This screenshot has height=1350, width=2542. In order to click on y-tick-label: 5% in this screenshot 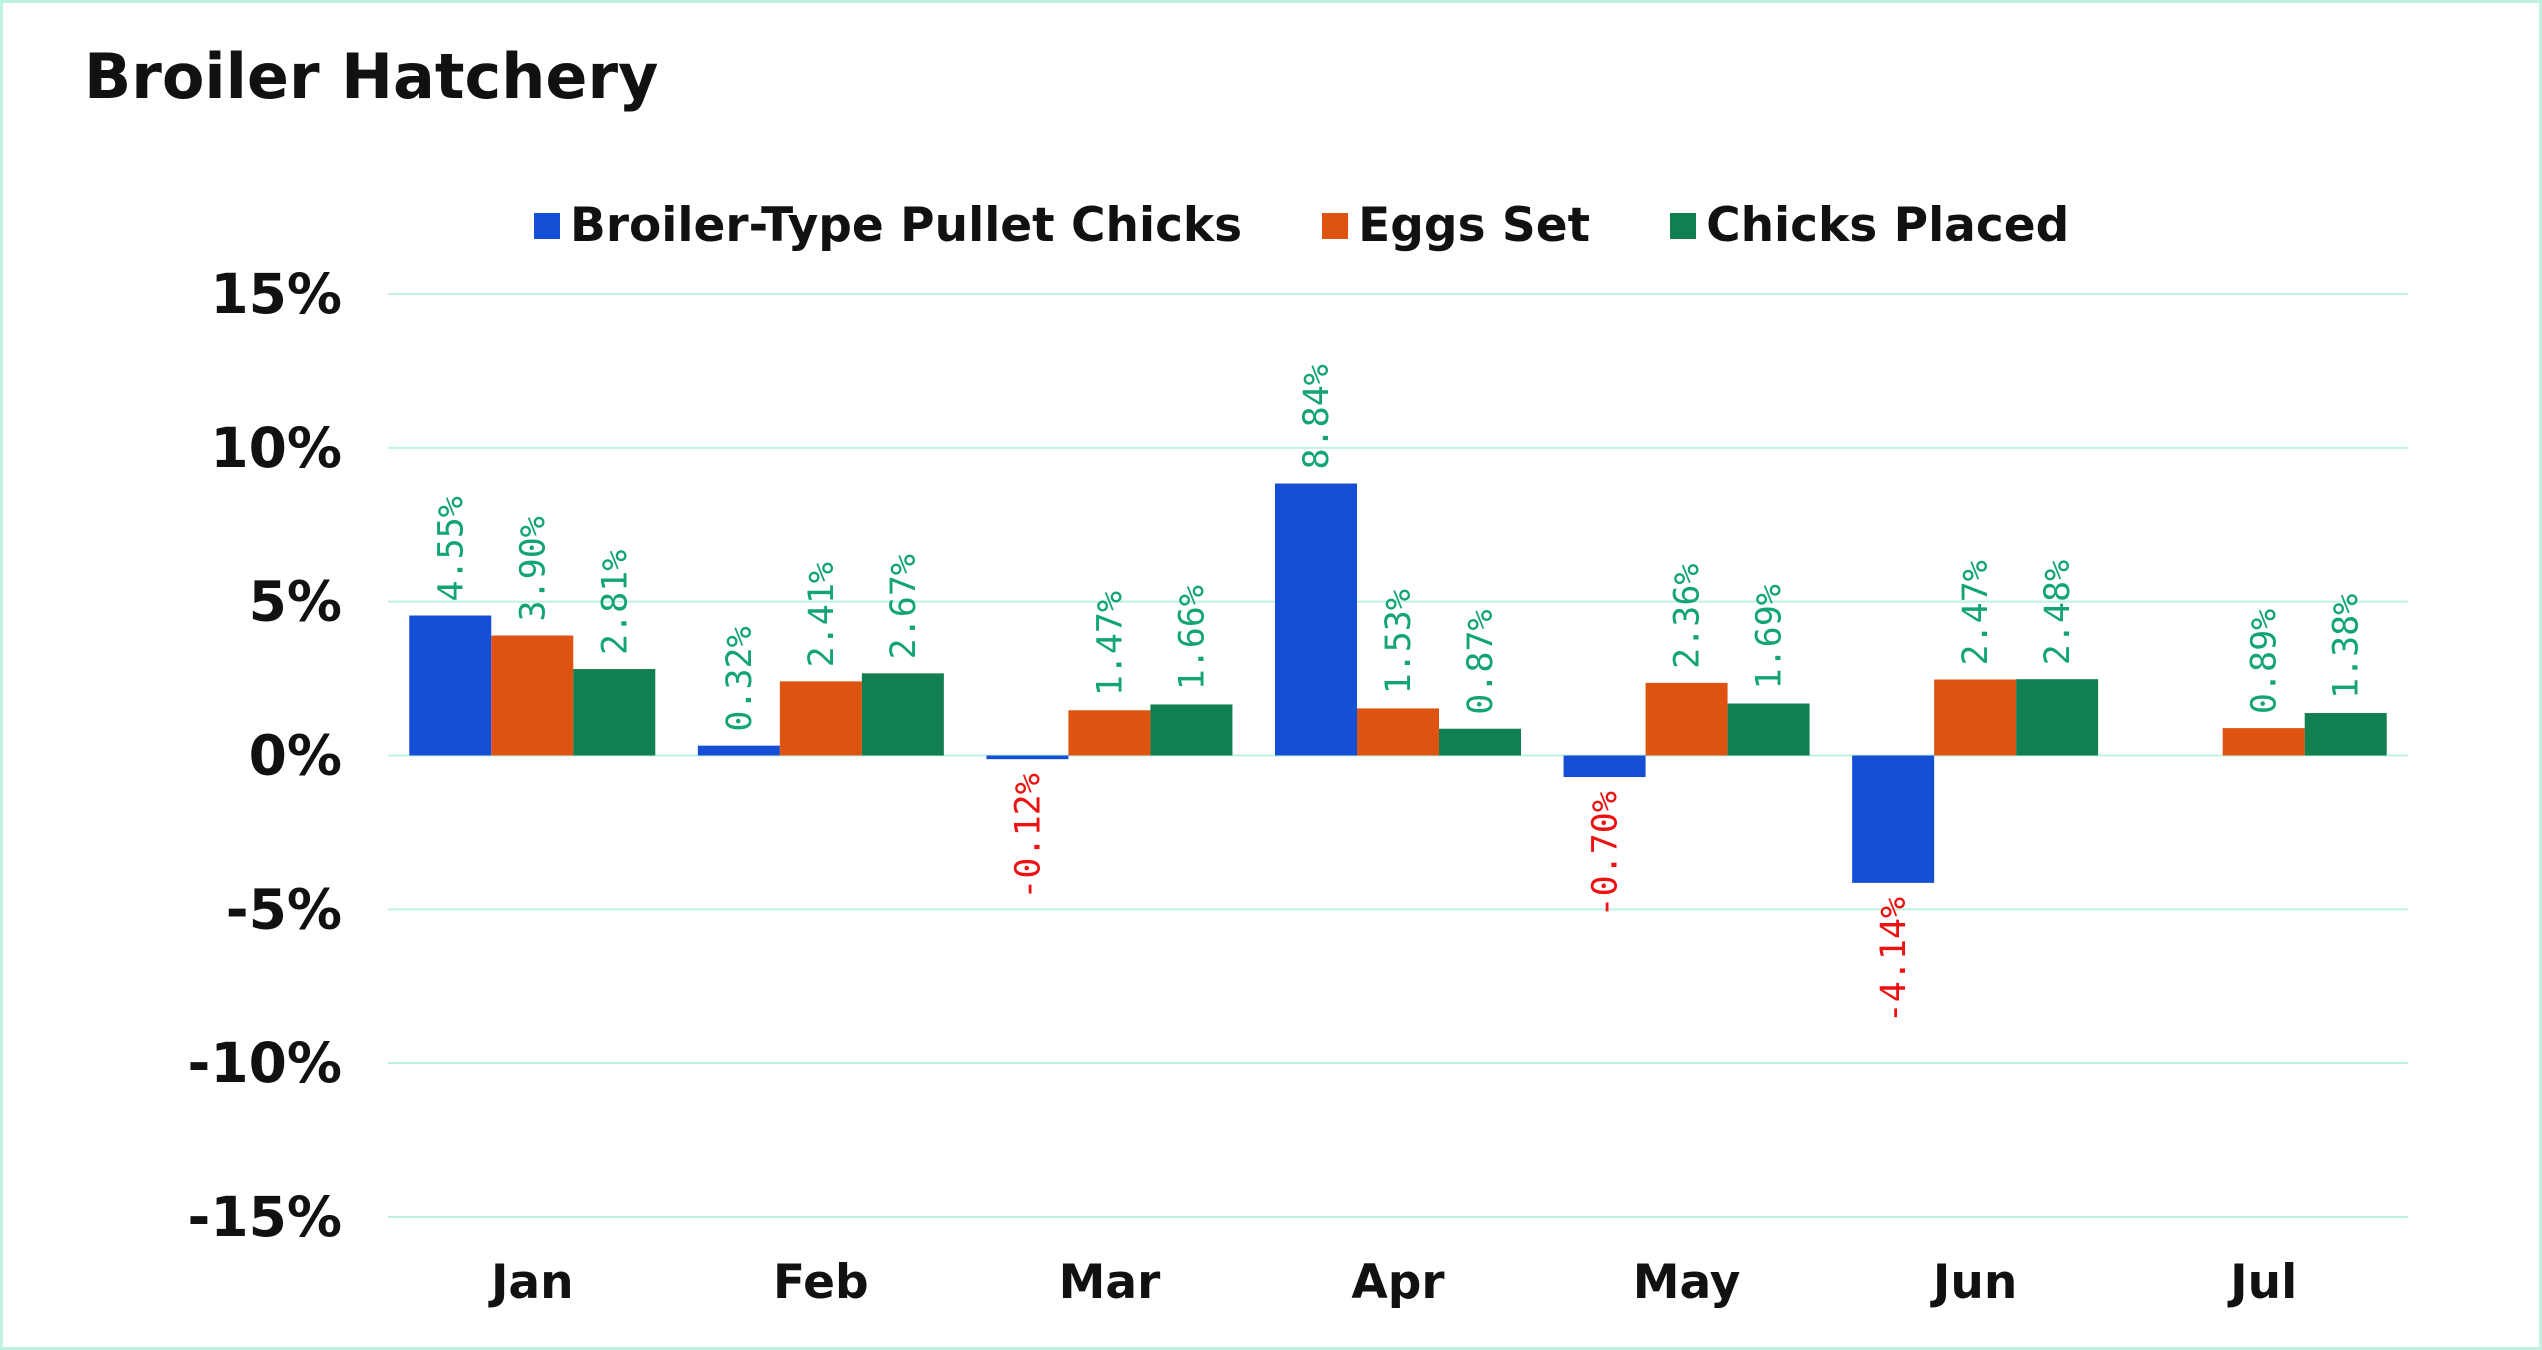, I will do `click(295, 602)`.